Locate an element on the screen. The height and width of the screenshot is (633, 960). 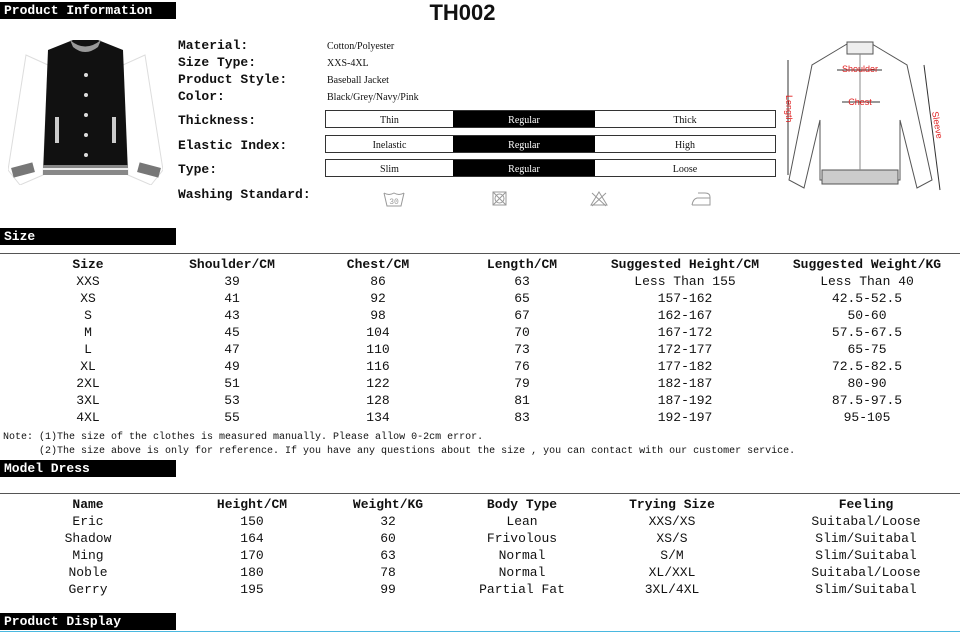
table-cell: 76 is located at coordinates (522, 366).